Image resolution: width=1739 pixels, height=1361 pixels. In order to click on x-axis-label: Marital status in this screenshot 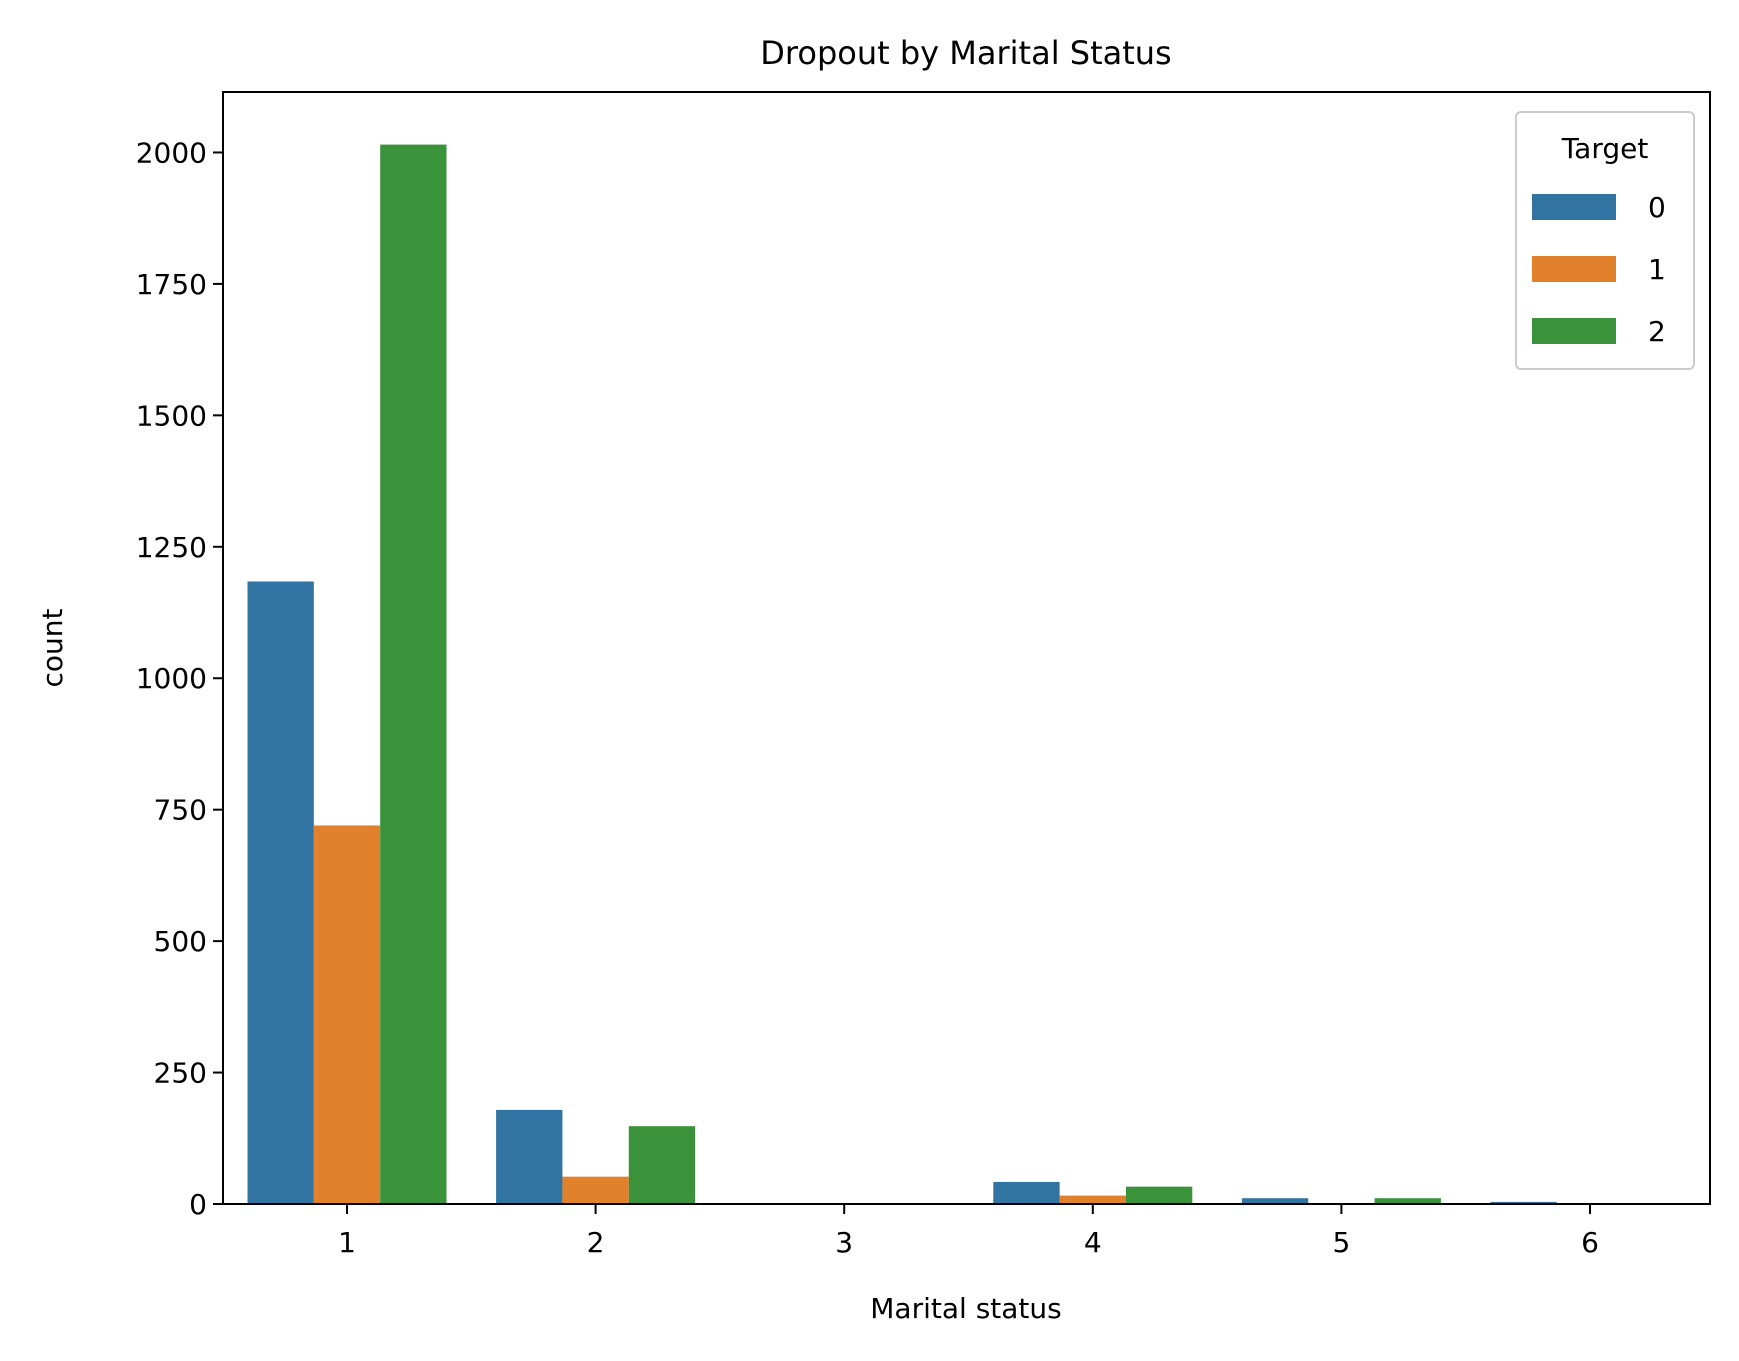, I will do `click(965, 1308)`.